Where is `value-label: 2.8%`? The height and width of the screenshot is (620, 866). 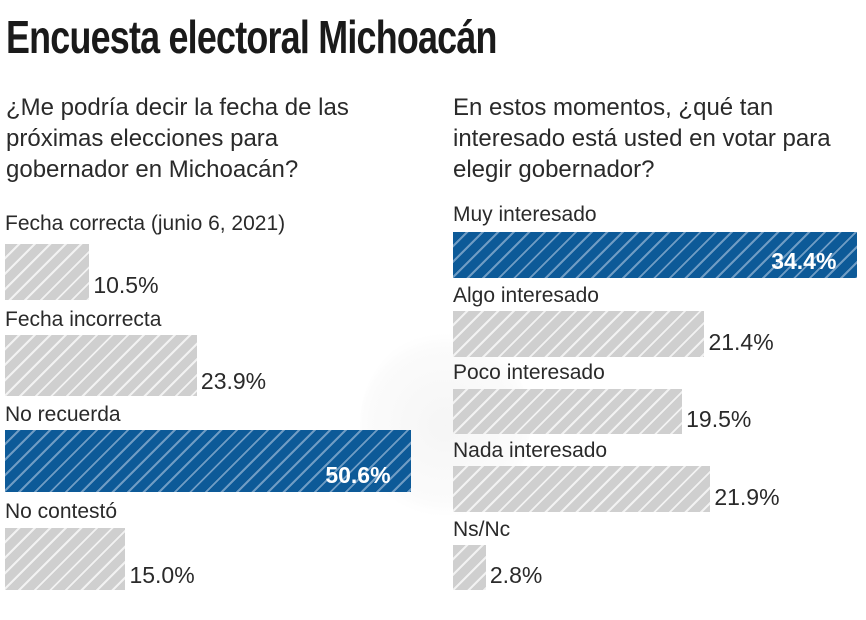
value-label: 2.8% is located at coordinates (516, 575).